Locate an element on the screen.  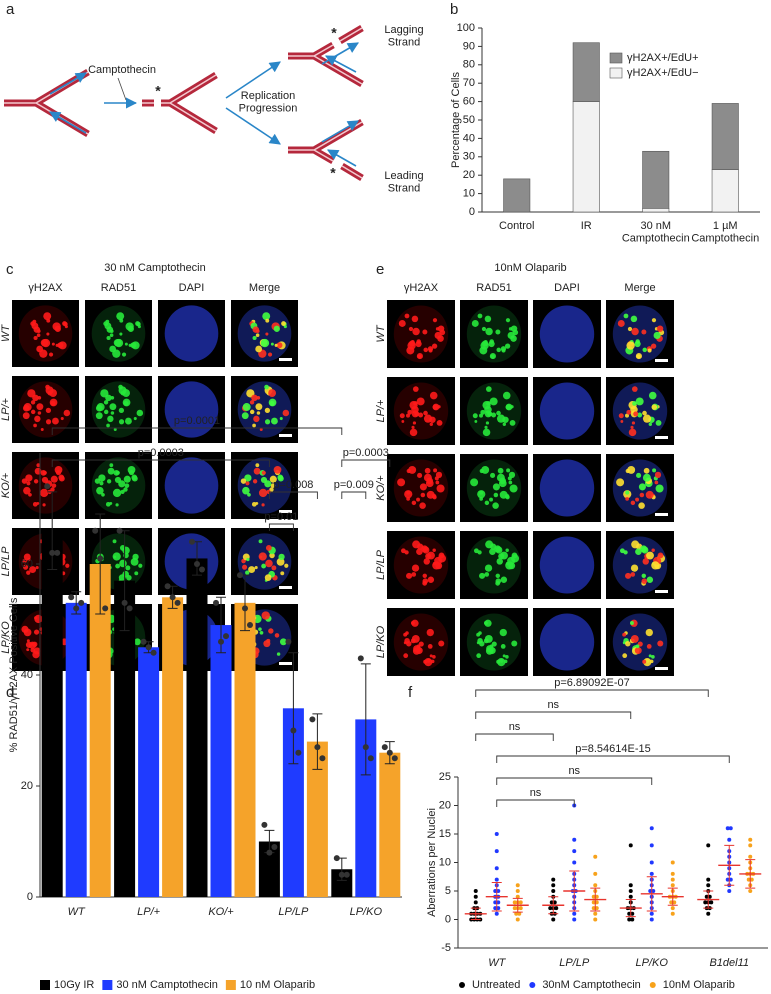
arrow is located at coordinates (342, 158).